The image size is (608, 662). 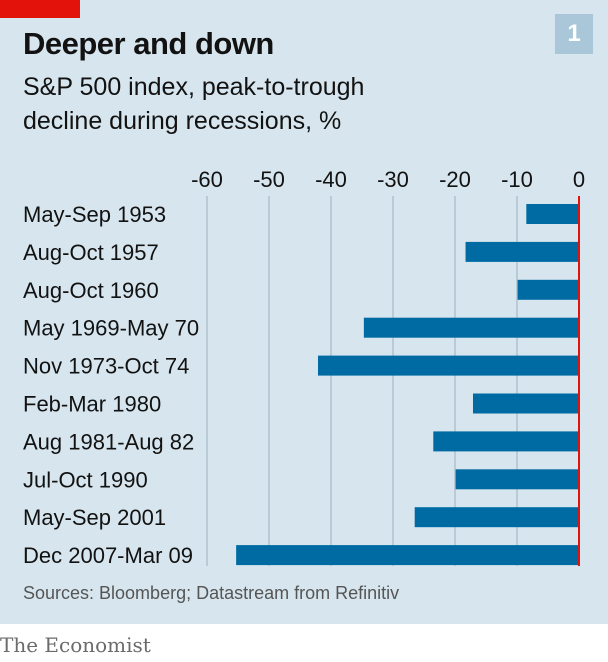 What do you see at coordinates (393, 179) in the screenshot?
I see `x-tick-label: -30` at bounding box center [393, 179].